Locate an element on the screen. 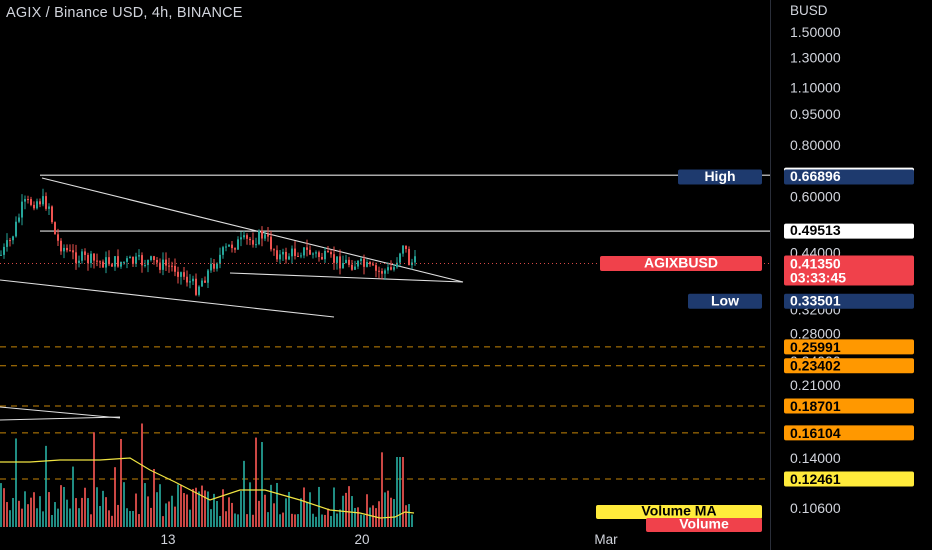  high-label-tag is located at coordinates (720, 177).